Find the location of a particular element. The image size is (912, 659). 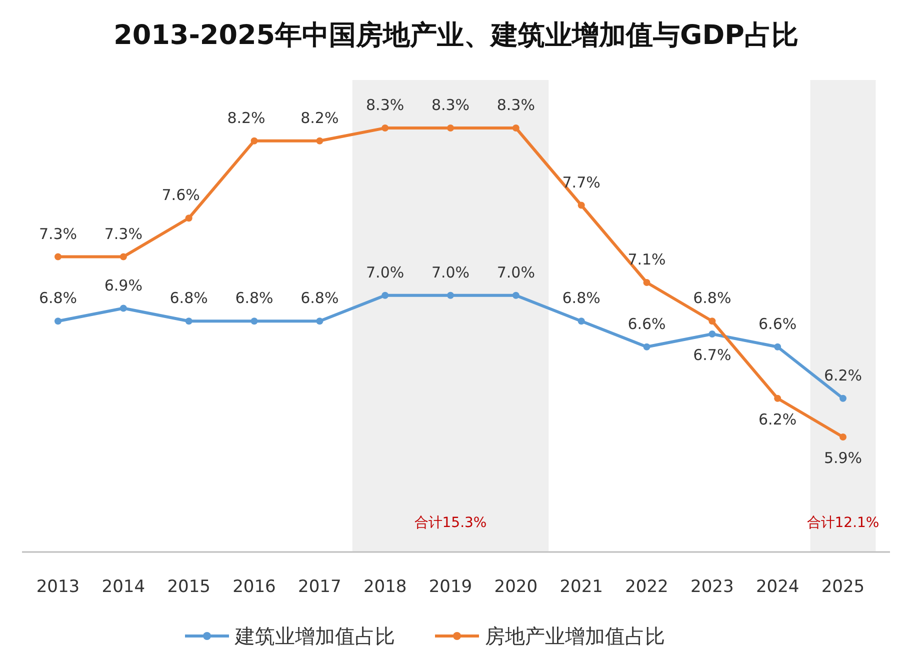

x-tick-label: 2018 is located at coordinates (385, 587).